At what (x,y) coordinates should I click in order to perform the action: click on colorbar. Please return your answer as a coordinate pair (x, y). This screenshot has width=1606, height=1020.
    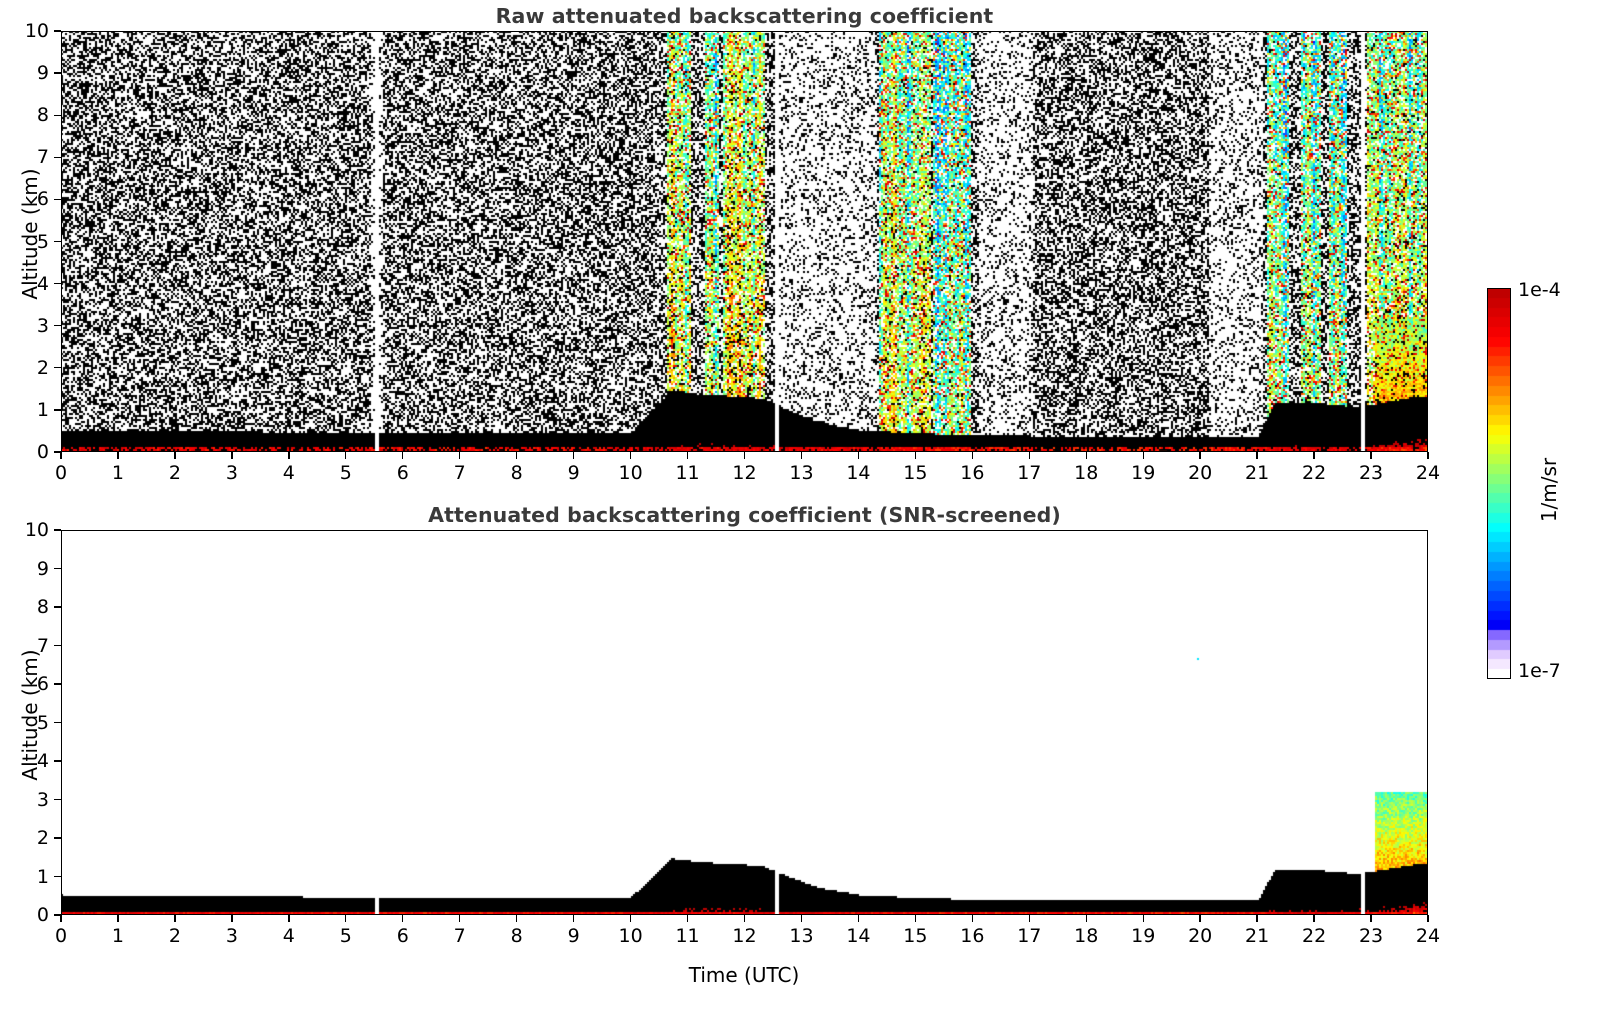
    Looking at the image, I should click on (1499, 483).